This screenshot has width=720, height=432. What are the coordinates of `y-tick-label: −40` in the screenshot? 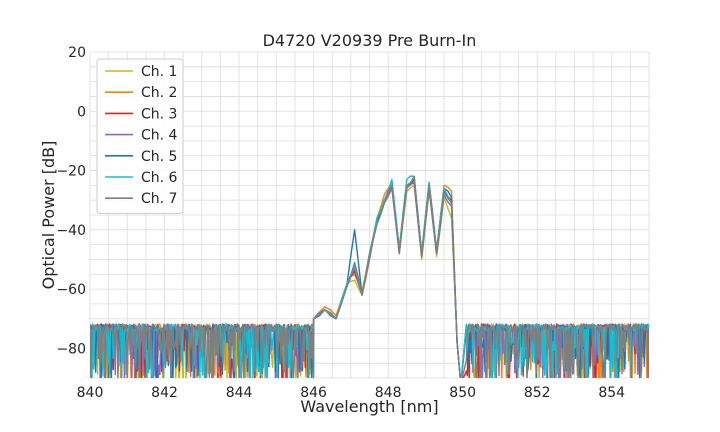 It's located at (71, 231).